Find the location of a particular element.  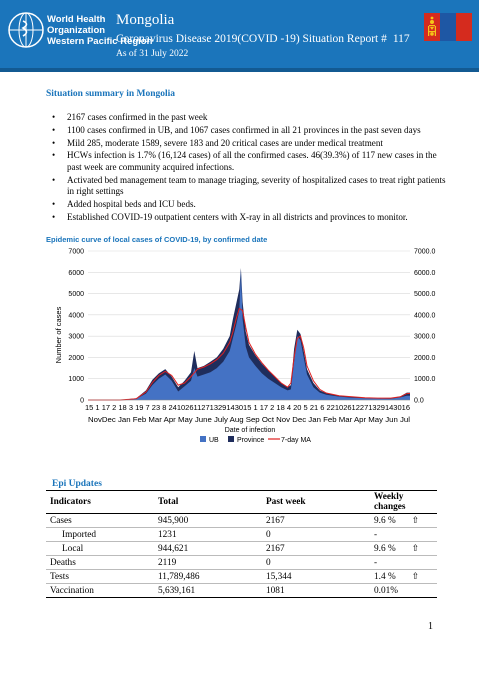

change-cell: 1.4 % ⇧ is located at coordinates (403, 576).